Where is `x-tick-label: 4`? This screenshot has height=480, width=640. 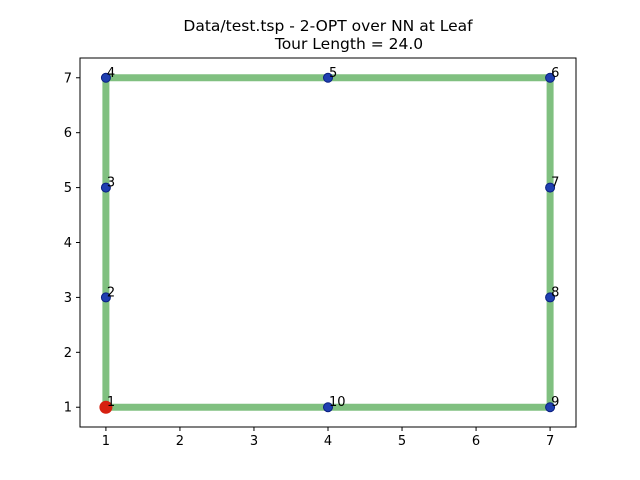 x-tick-label: 4 is located at coordinates (328, 441).